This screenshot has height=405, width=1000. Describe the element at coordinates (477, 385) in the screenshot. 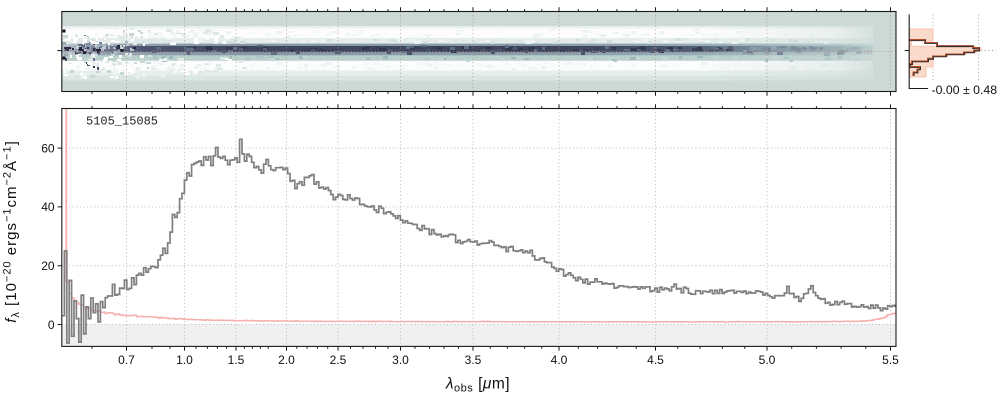

I see `svg-text: λobs [μm]` at that location.